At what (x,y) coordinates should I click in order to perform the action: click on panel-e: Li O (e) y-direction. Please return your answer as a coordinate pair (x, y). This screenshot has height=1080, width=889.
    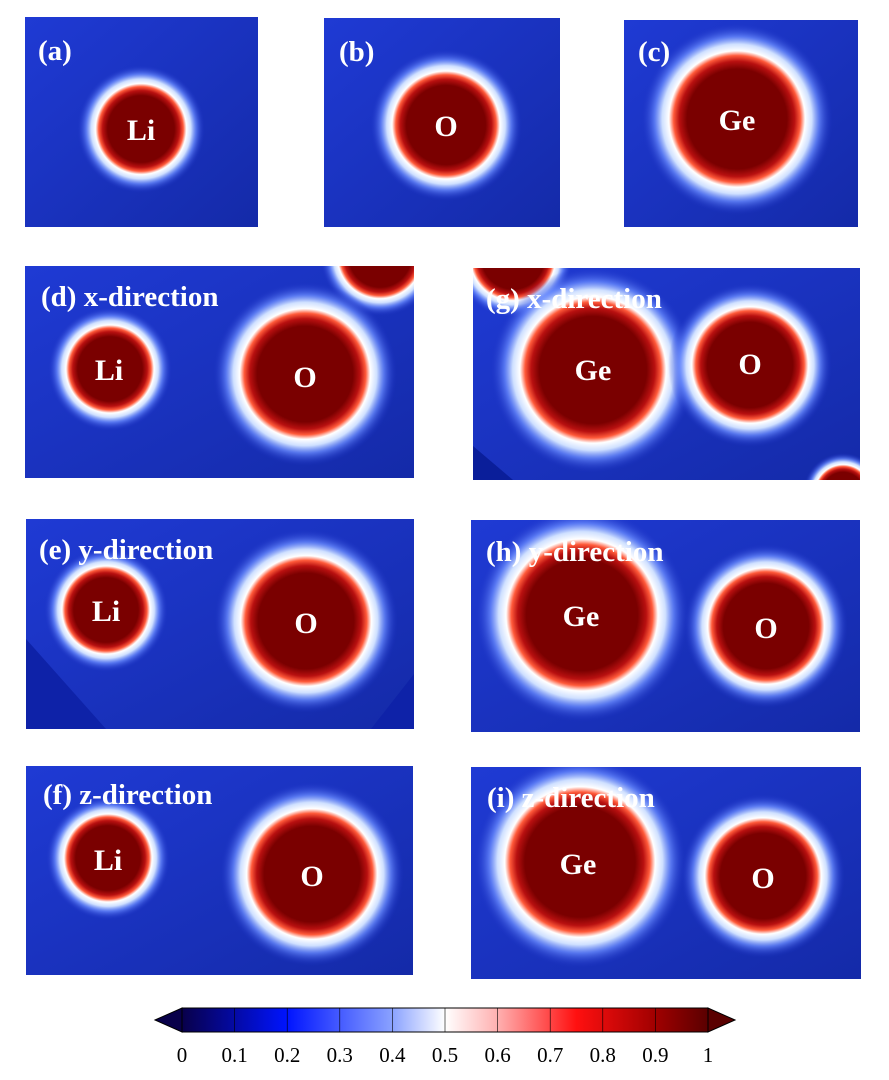
    Looking at the image, I should click on (220, 624).